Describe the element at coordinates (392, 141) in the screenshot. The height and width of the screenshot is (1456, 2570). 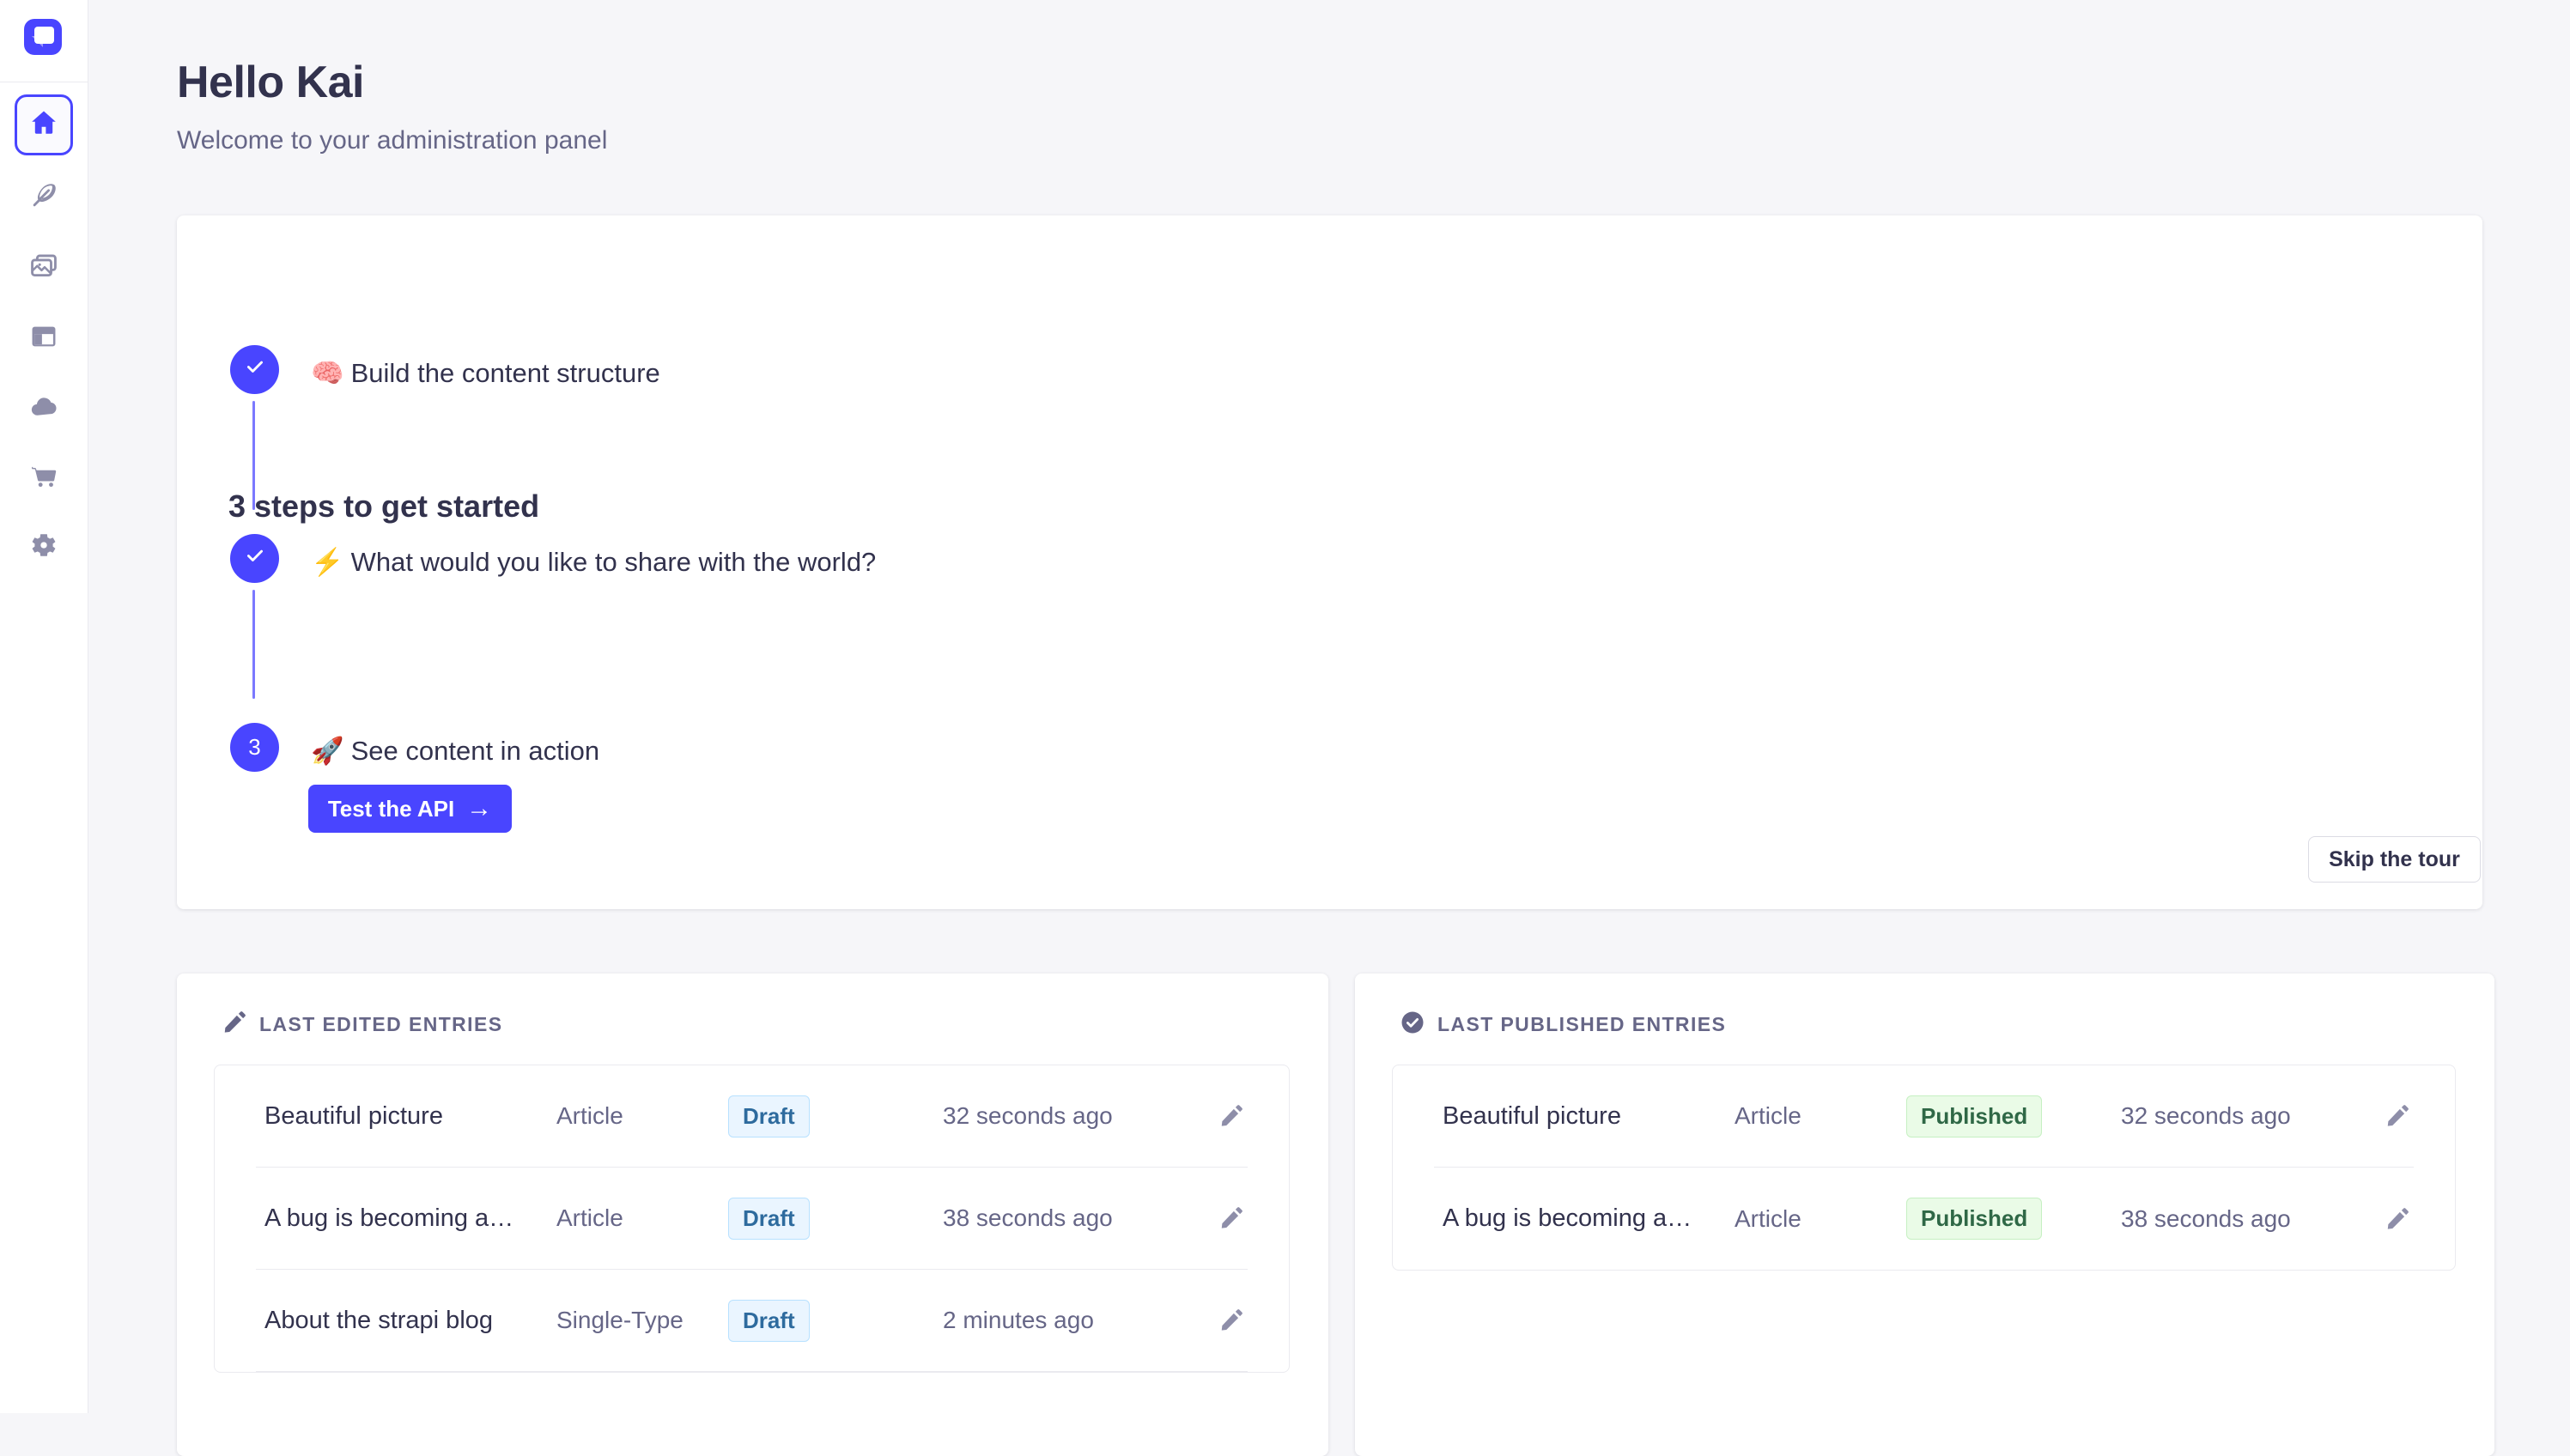
I see `page-subtitle: Welcome to your administration panel` at that location.